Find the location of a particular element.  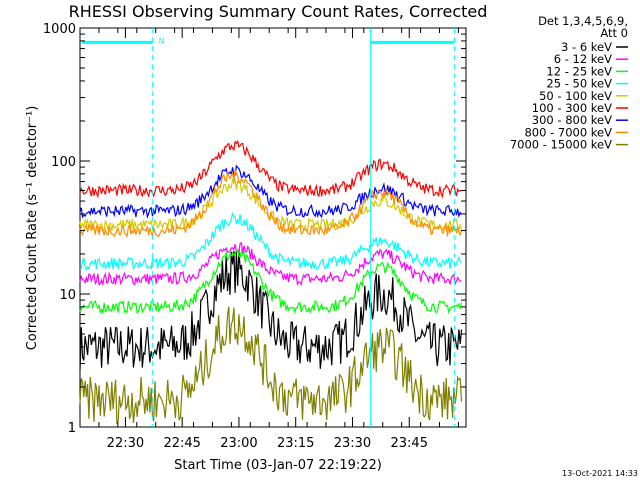

y-tick-label: 10 is located at coordinates (67, 295).